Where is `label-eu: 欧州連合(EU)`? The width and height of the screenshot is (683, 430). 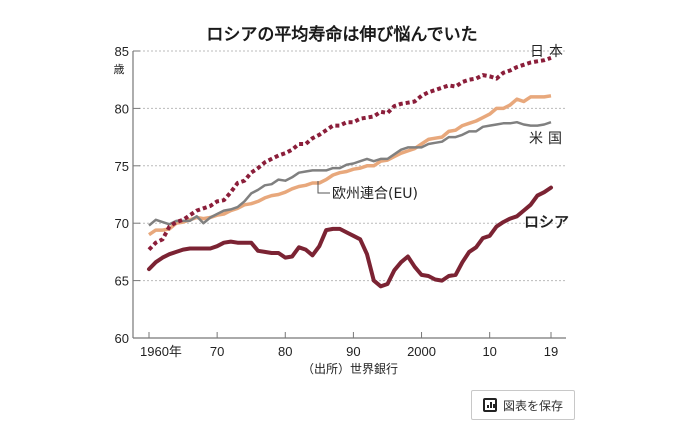
label-eu: 欧州連合(EU) is located at coordinates (375, 194).